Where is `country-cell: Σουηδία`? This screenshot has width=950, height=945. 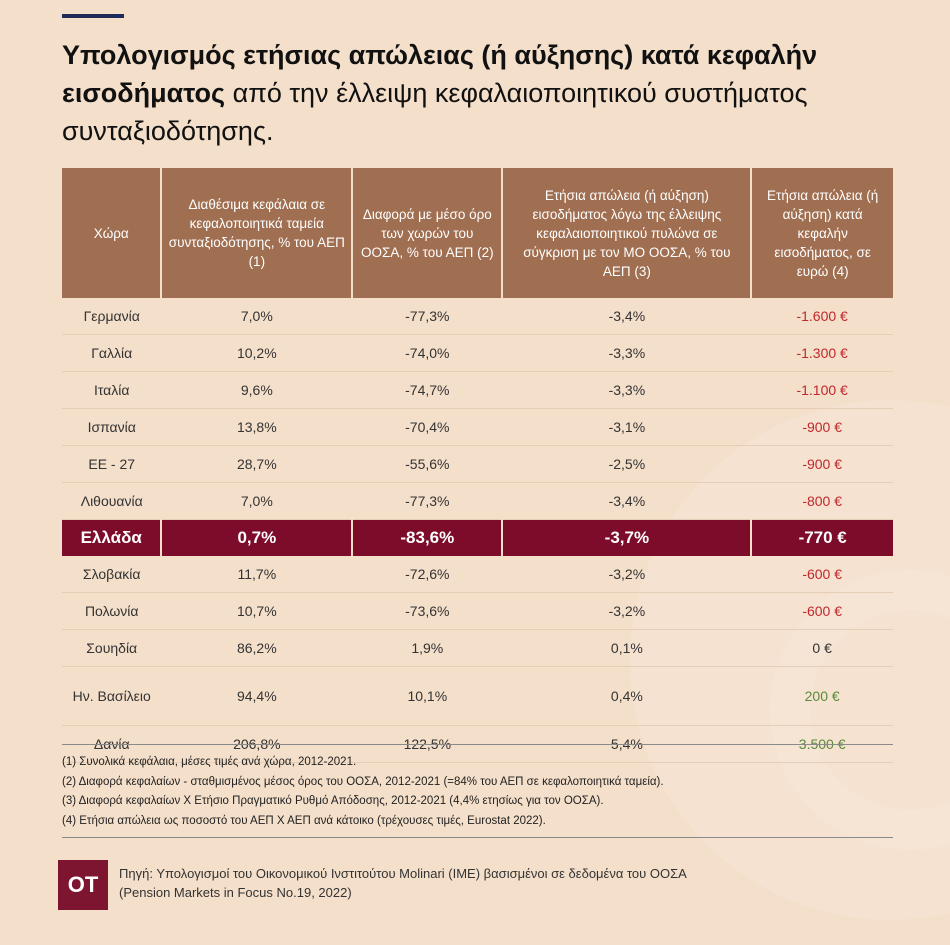 country-cell: Σουηδία is located at coordinates (112, 648).